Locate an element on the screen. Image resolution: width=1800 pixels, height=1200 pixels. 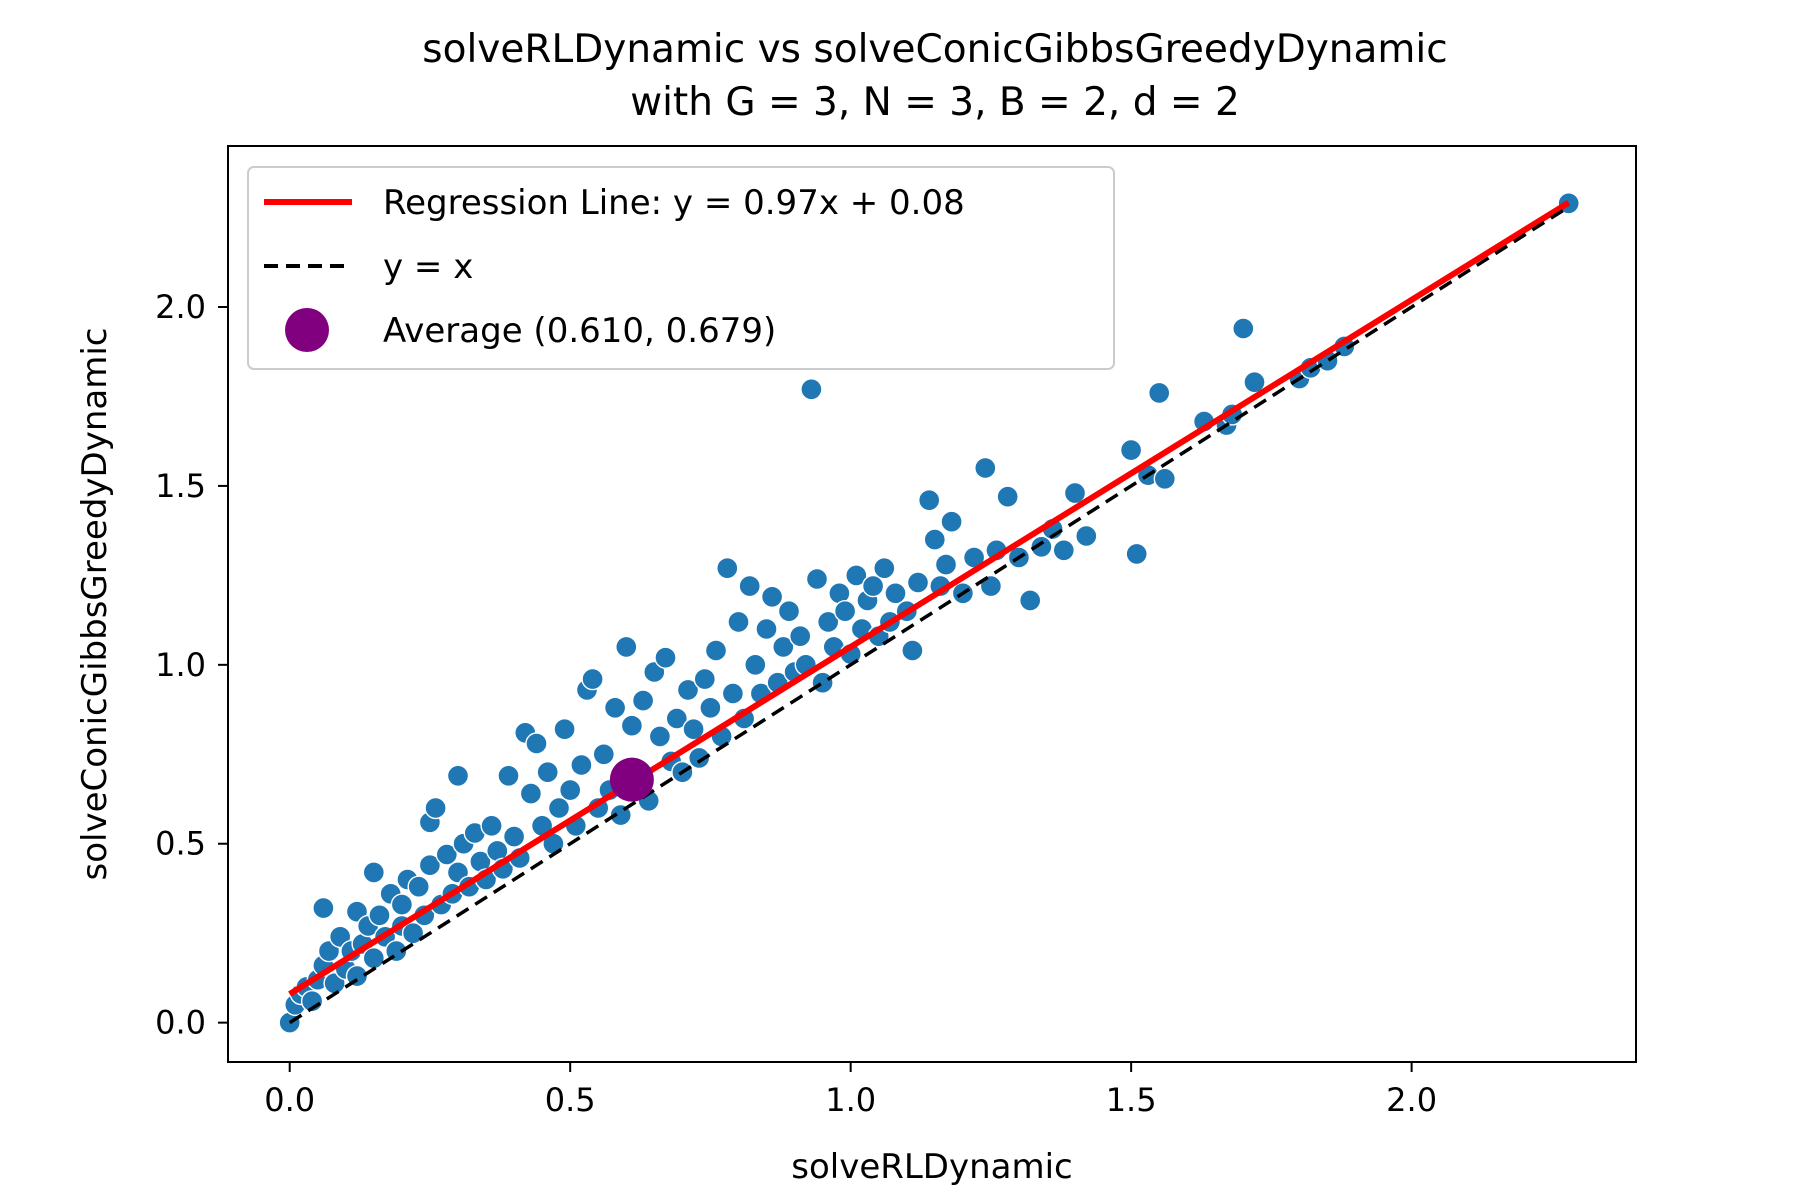
legend-box is located at coordinates (681, 268).